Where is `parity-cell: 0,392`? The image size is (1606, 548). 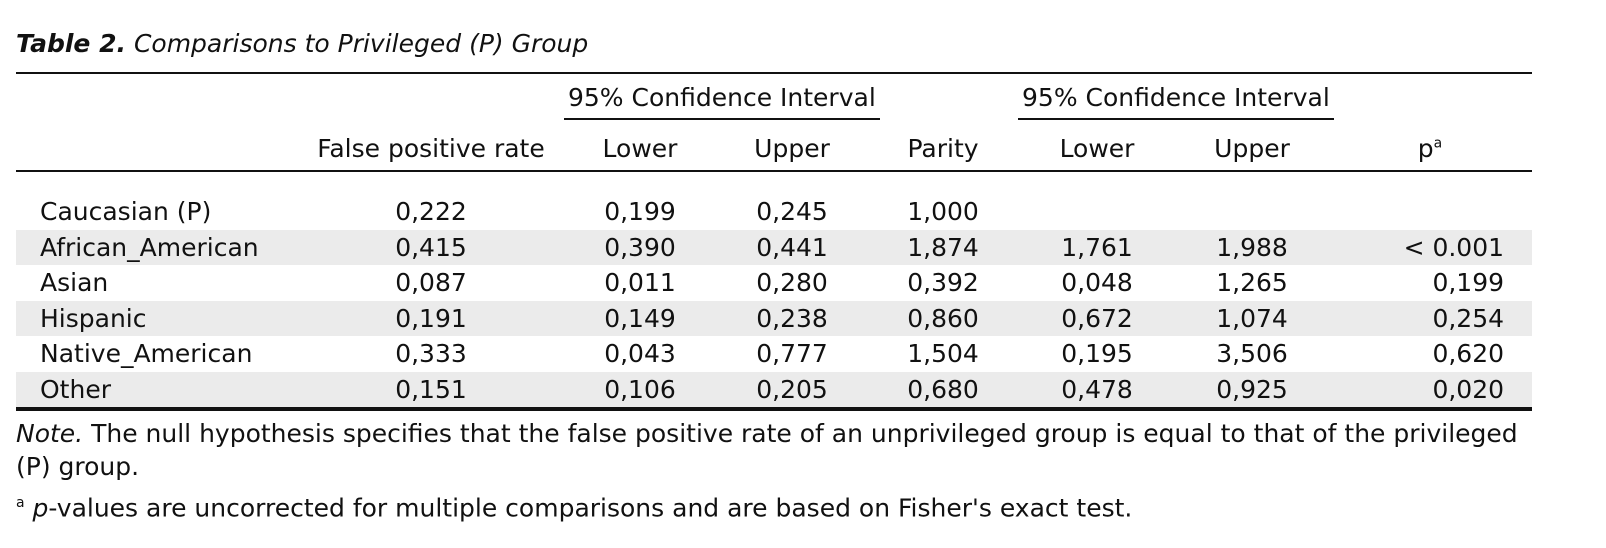 parity-cell: 0,392 is located at coordinates (943, 283).